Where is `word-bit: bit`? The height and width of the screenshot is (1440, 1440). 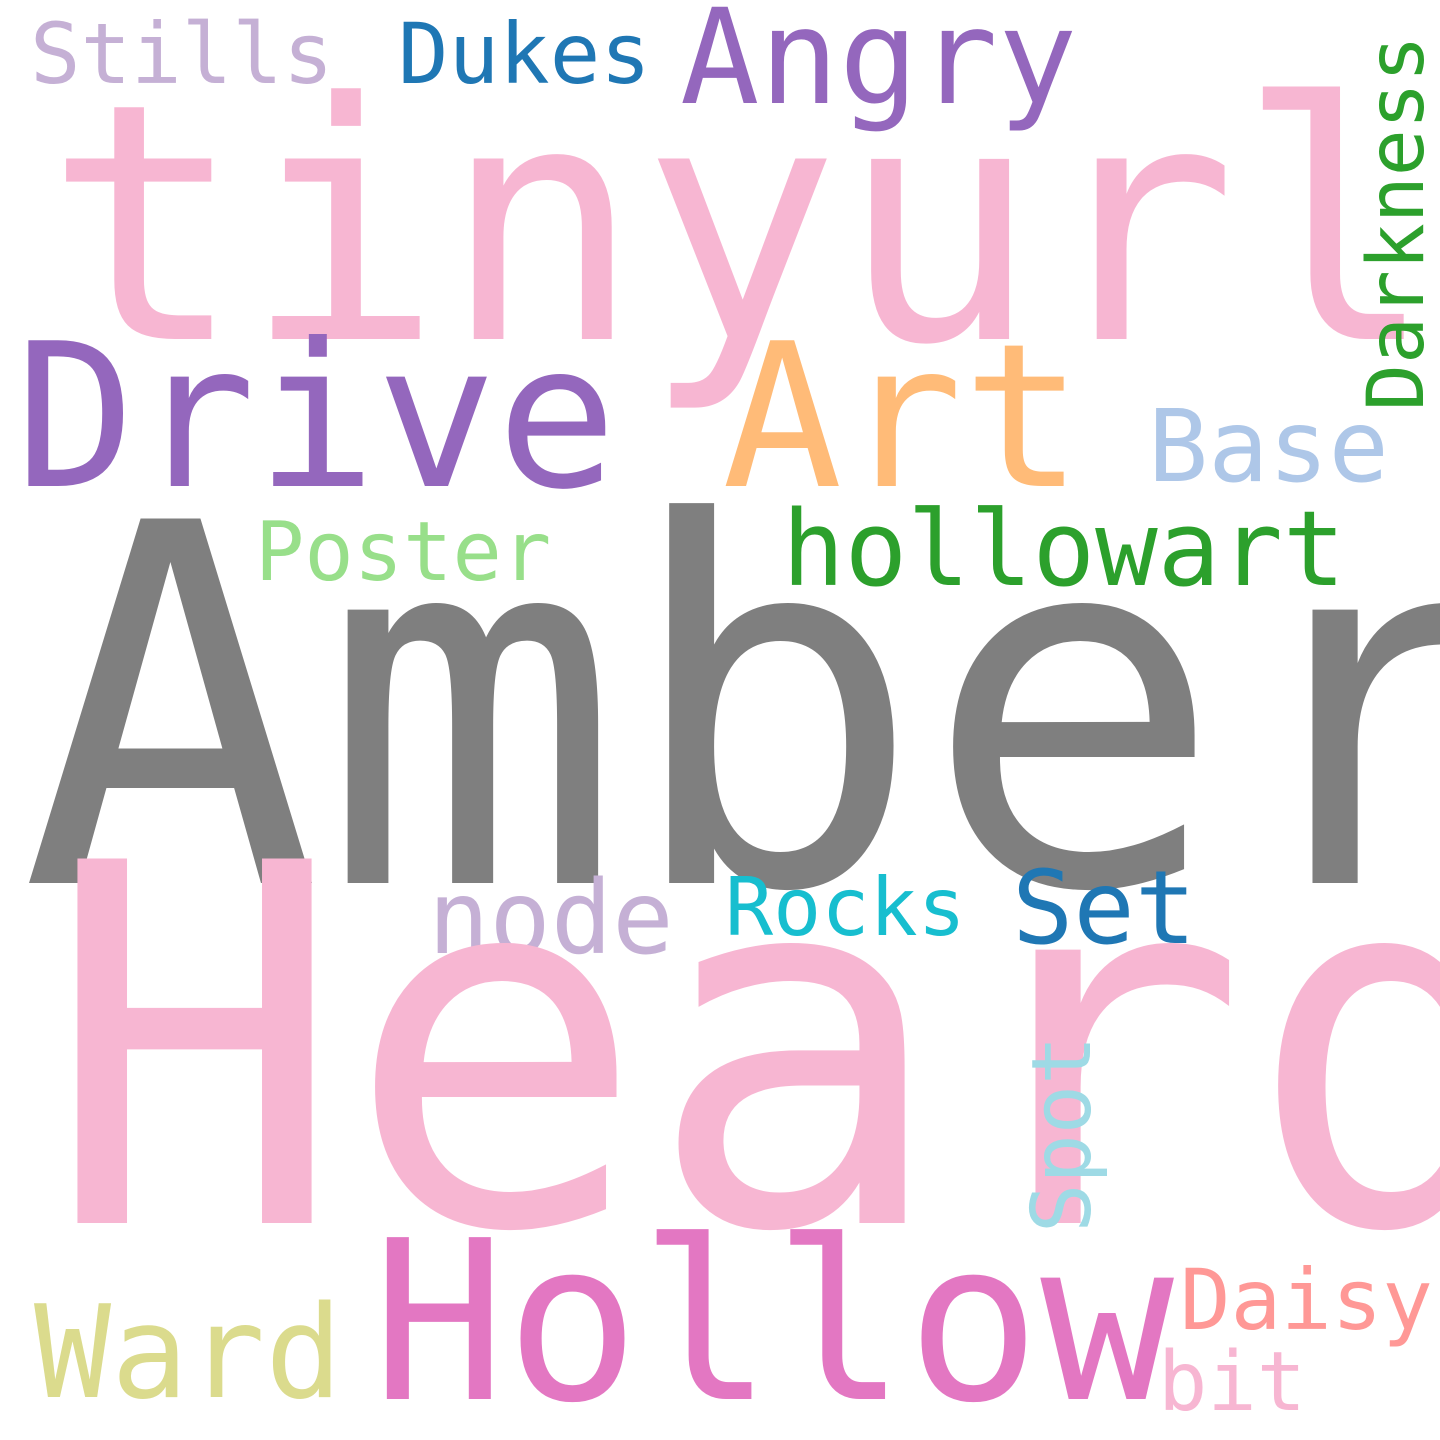 word-bit: bit is located at coordinates (1232, 1382).